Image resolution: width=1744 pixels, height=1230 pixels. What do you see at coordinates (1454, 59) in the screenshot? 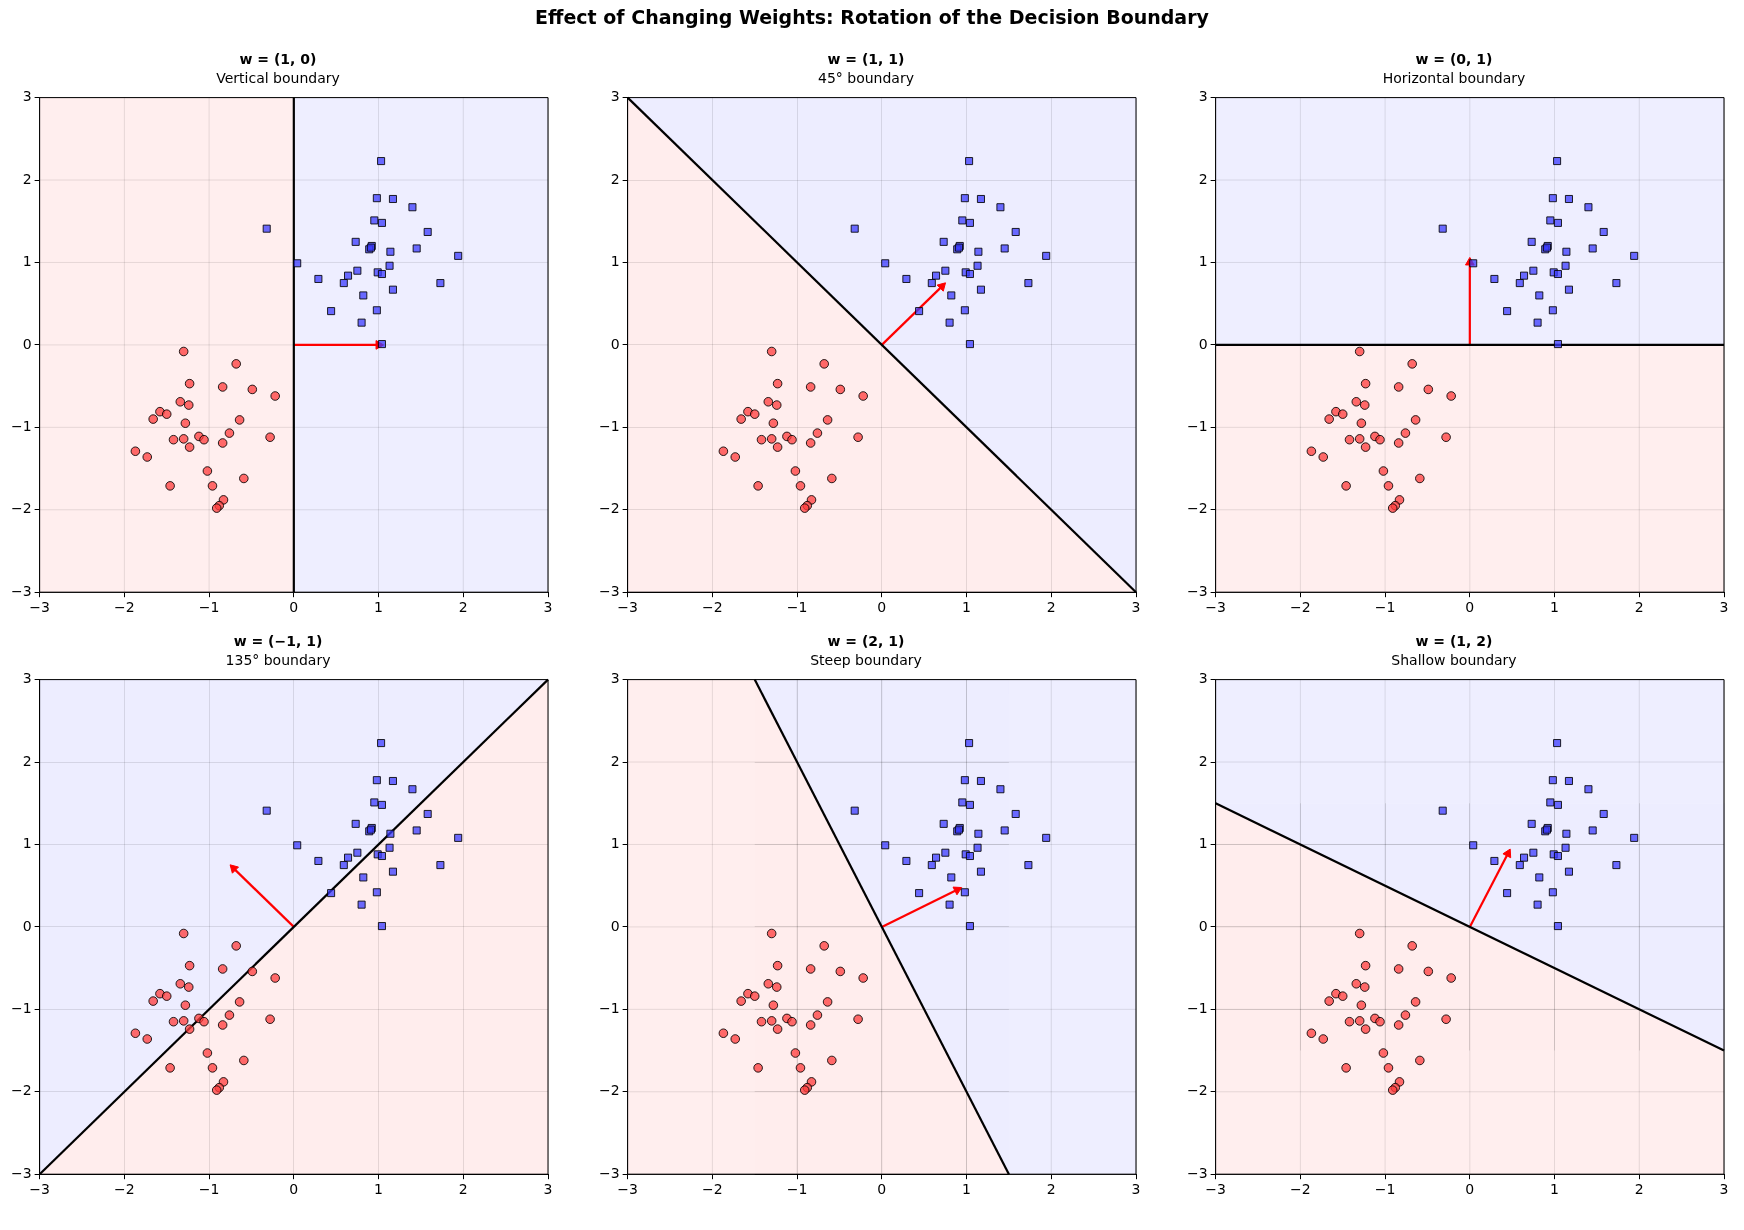
I see `chart-title: w = (0, 1)` at bounding box center [1454, 59].